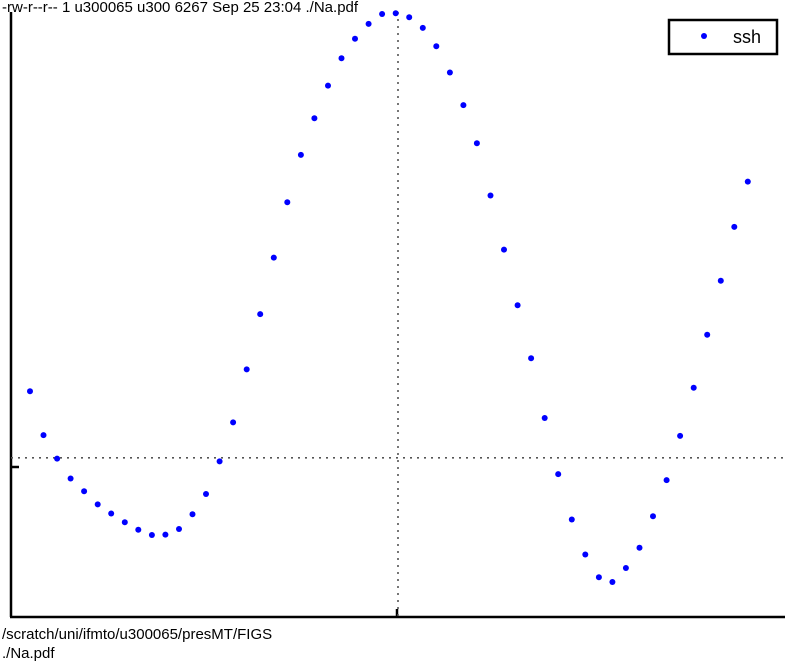 This screenshot has height=663, width=800. I want to click on legend-marker, so click(704, 36).